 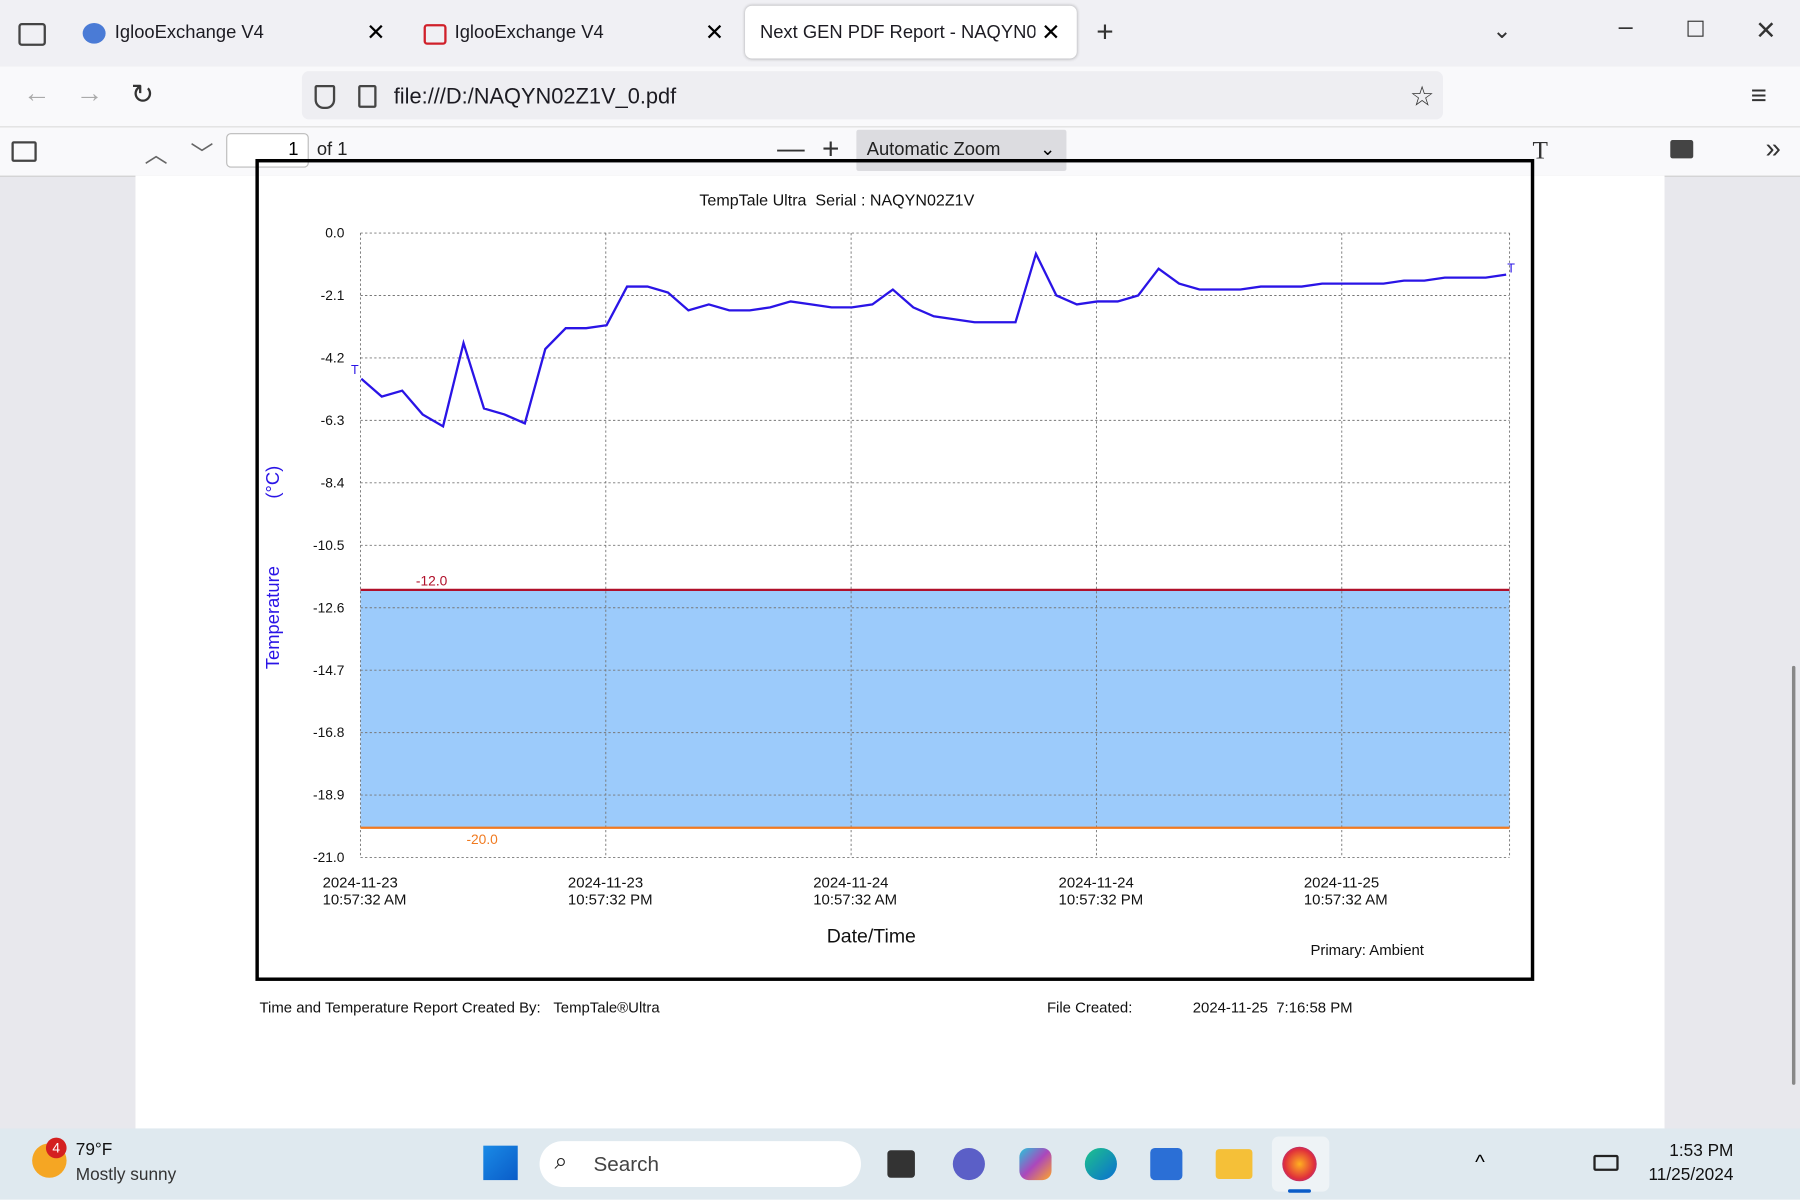 What do you see at coordinates (329, 732) in the screenshot?
I see `y-tick-label: -16.8` at bounding box center [329, 732].